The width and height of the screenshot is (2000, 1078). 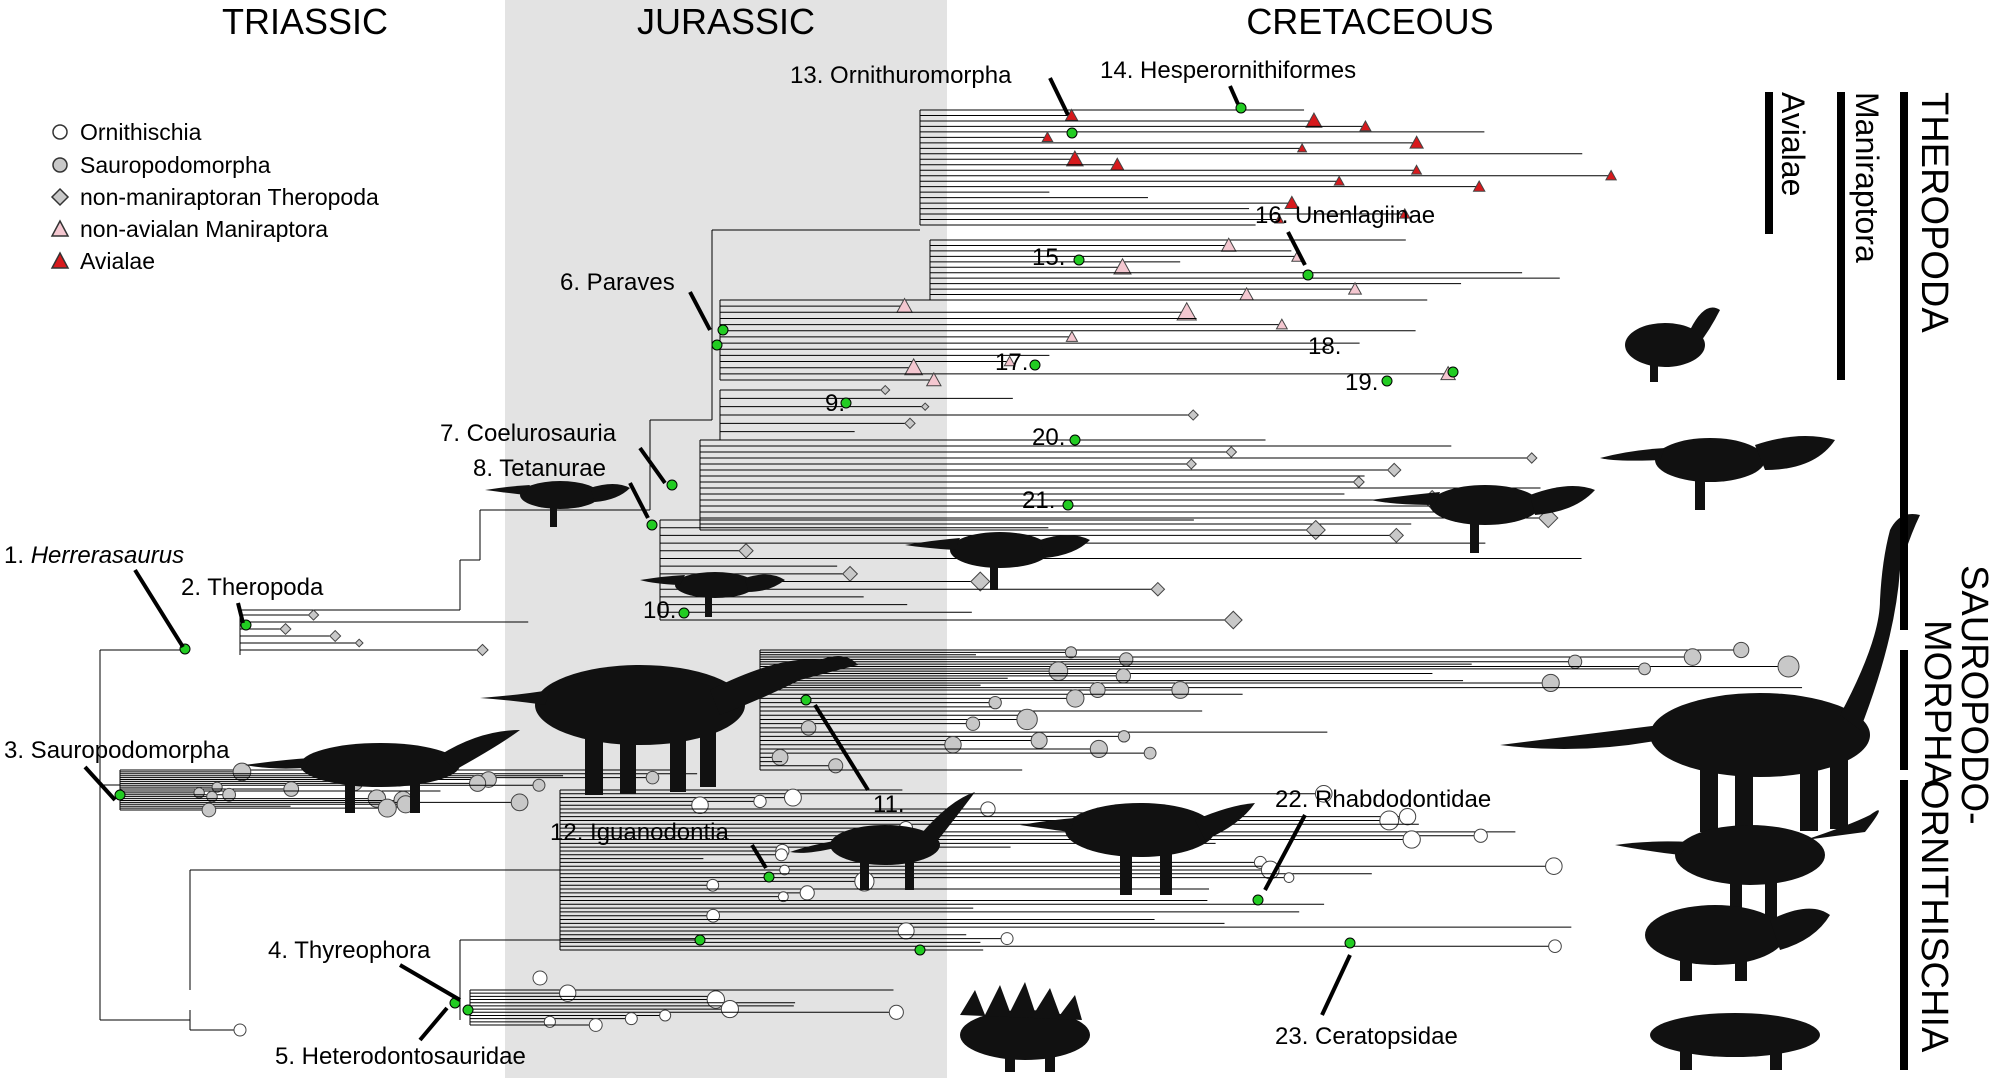 I want to click on clade-label-10: 10., so click(x=659, y=610).